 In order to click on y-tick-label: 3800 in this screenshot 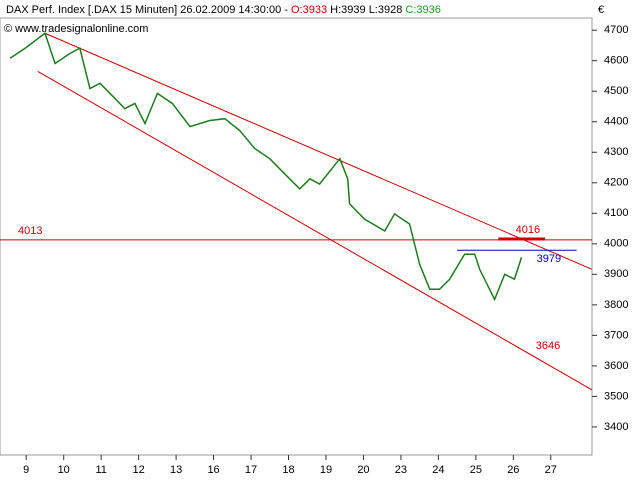, I will do `click(616, 305)`.